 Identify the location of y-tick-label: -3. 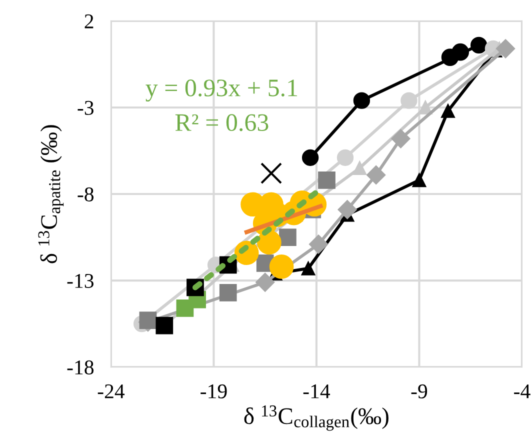
(86, 107).